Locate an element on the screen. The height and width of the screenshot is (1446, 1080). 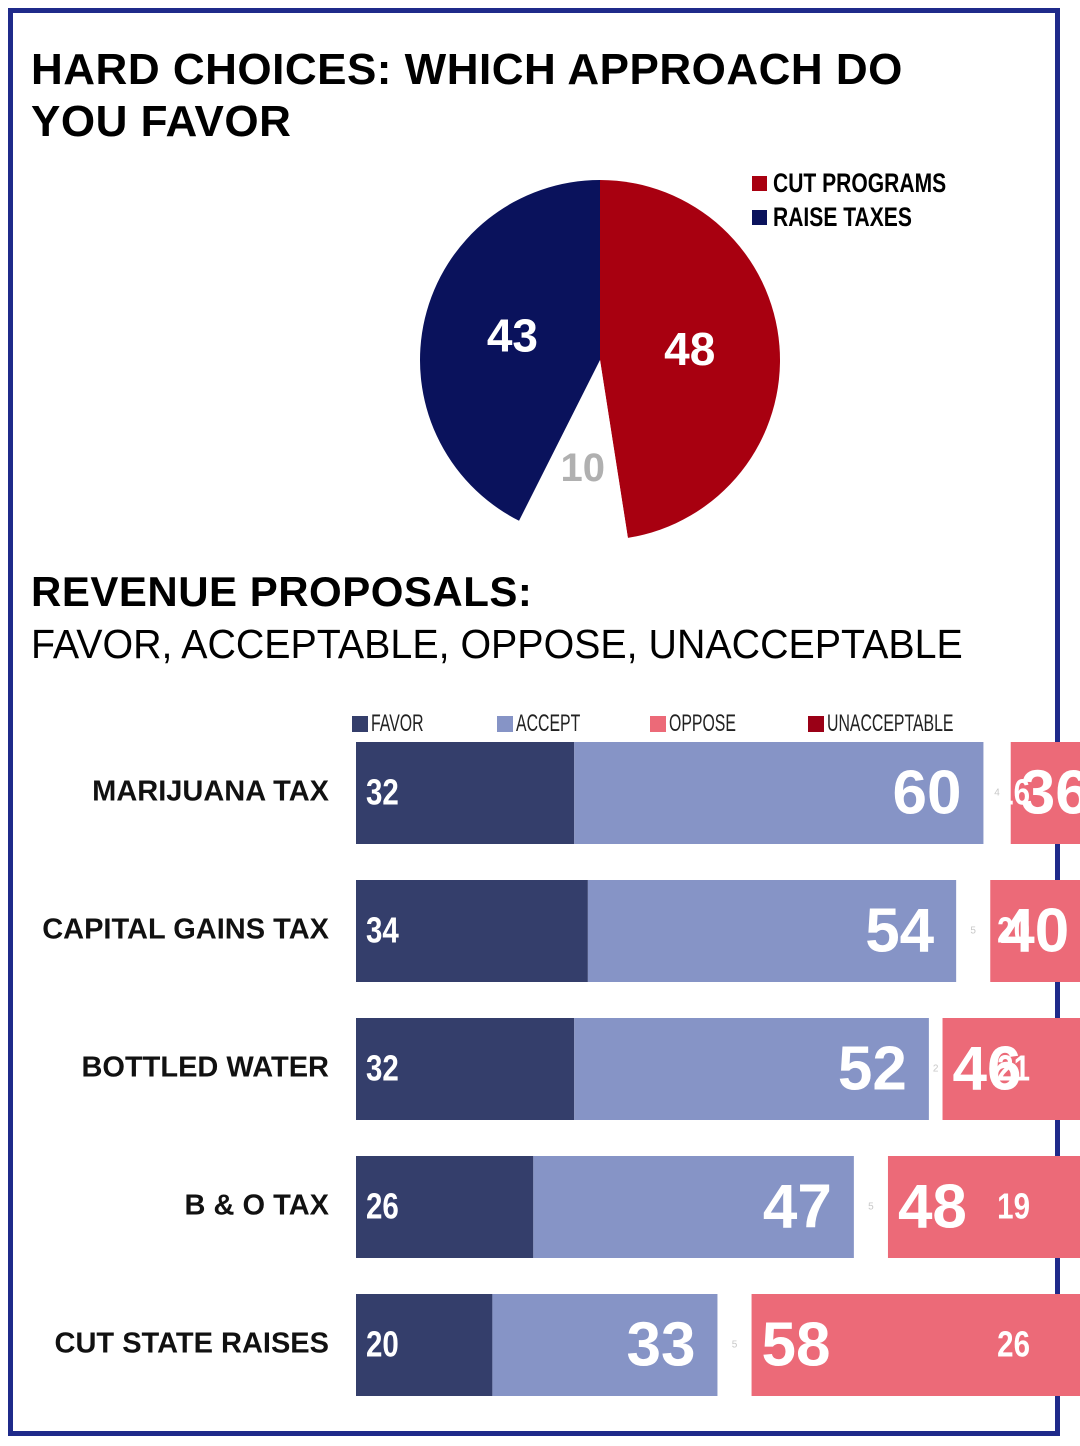
bar-legend: FAVOR ACCEPT OPPOSE UNACCEPTABLE is located at coordinates (540, 725).